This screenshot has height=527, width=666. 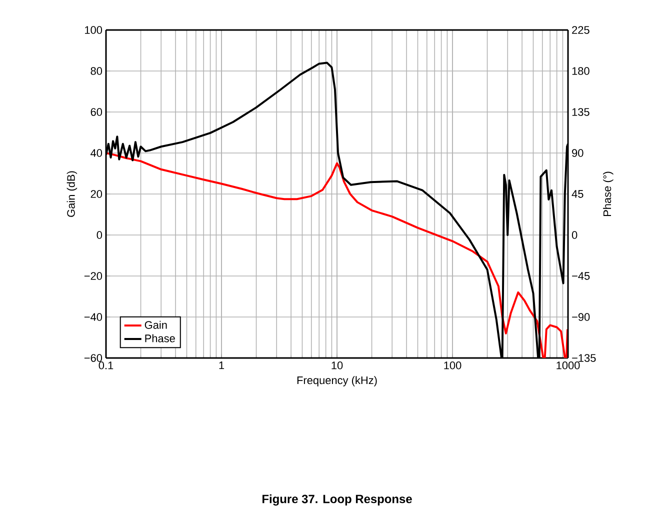 I want to click on text: Figure 37. Loop Response, so click(x=337, y=500).